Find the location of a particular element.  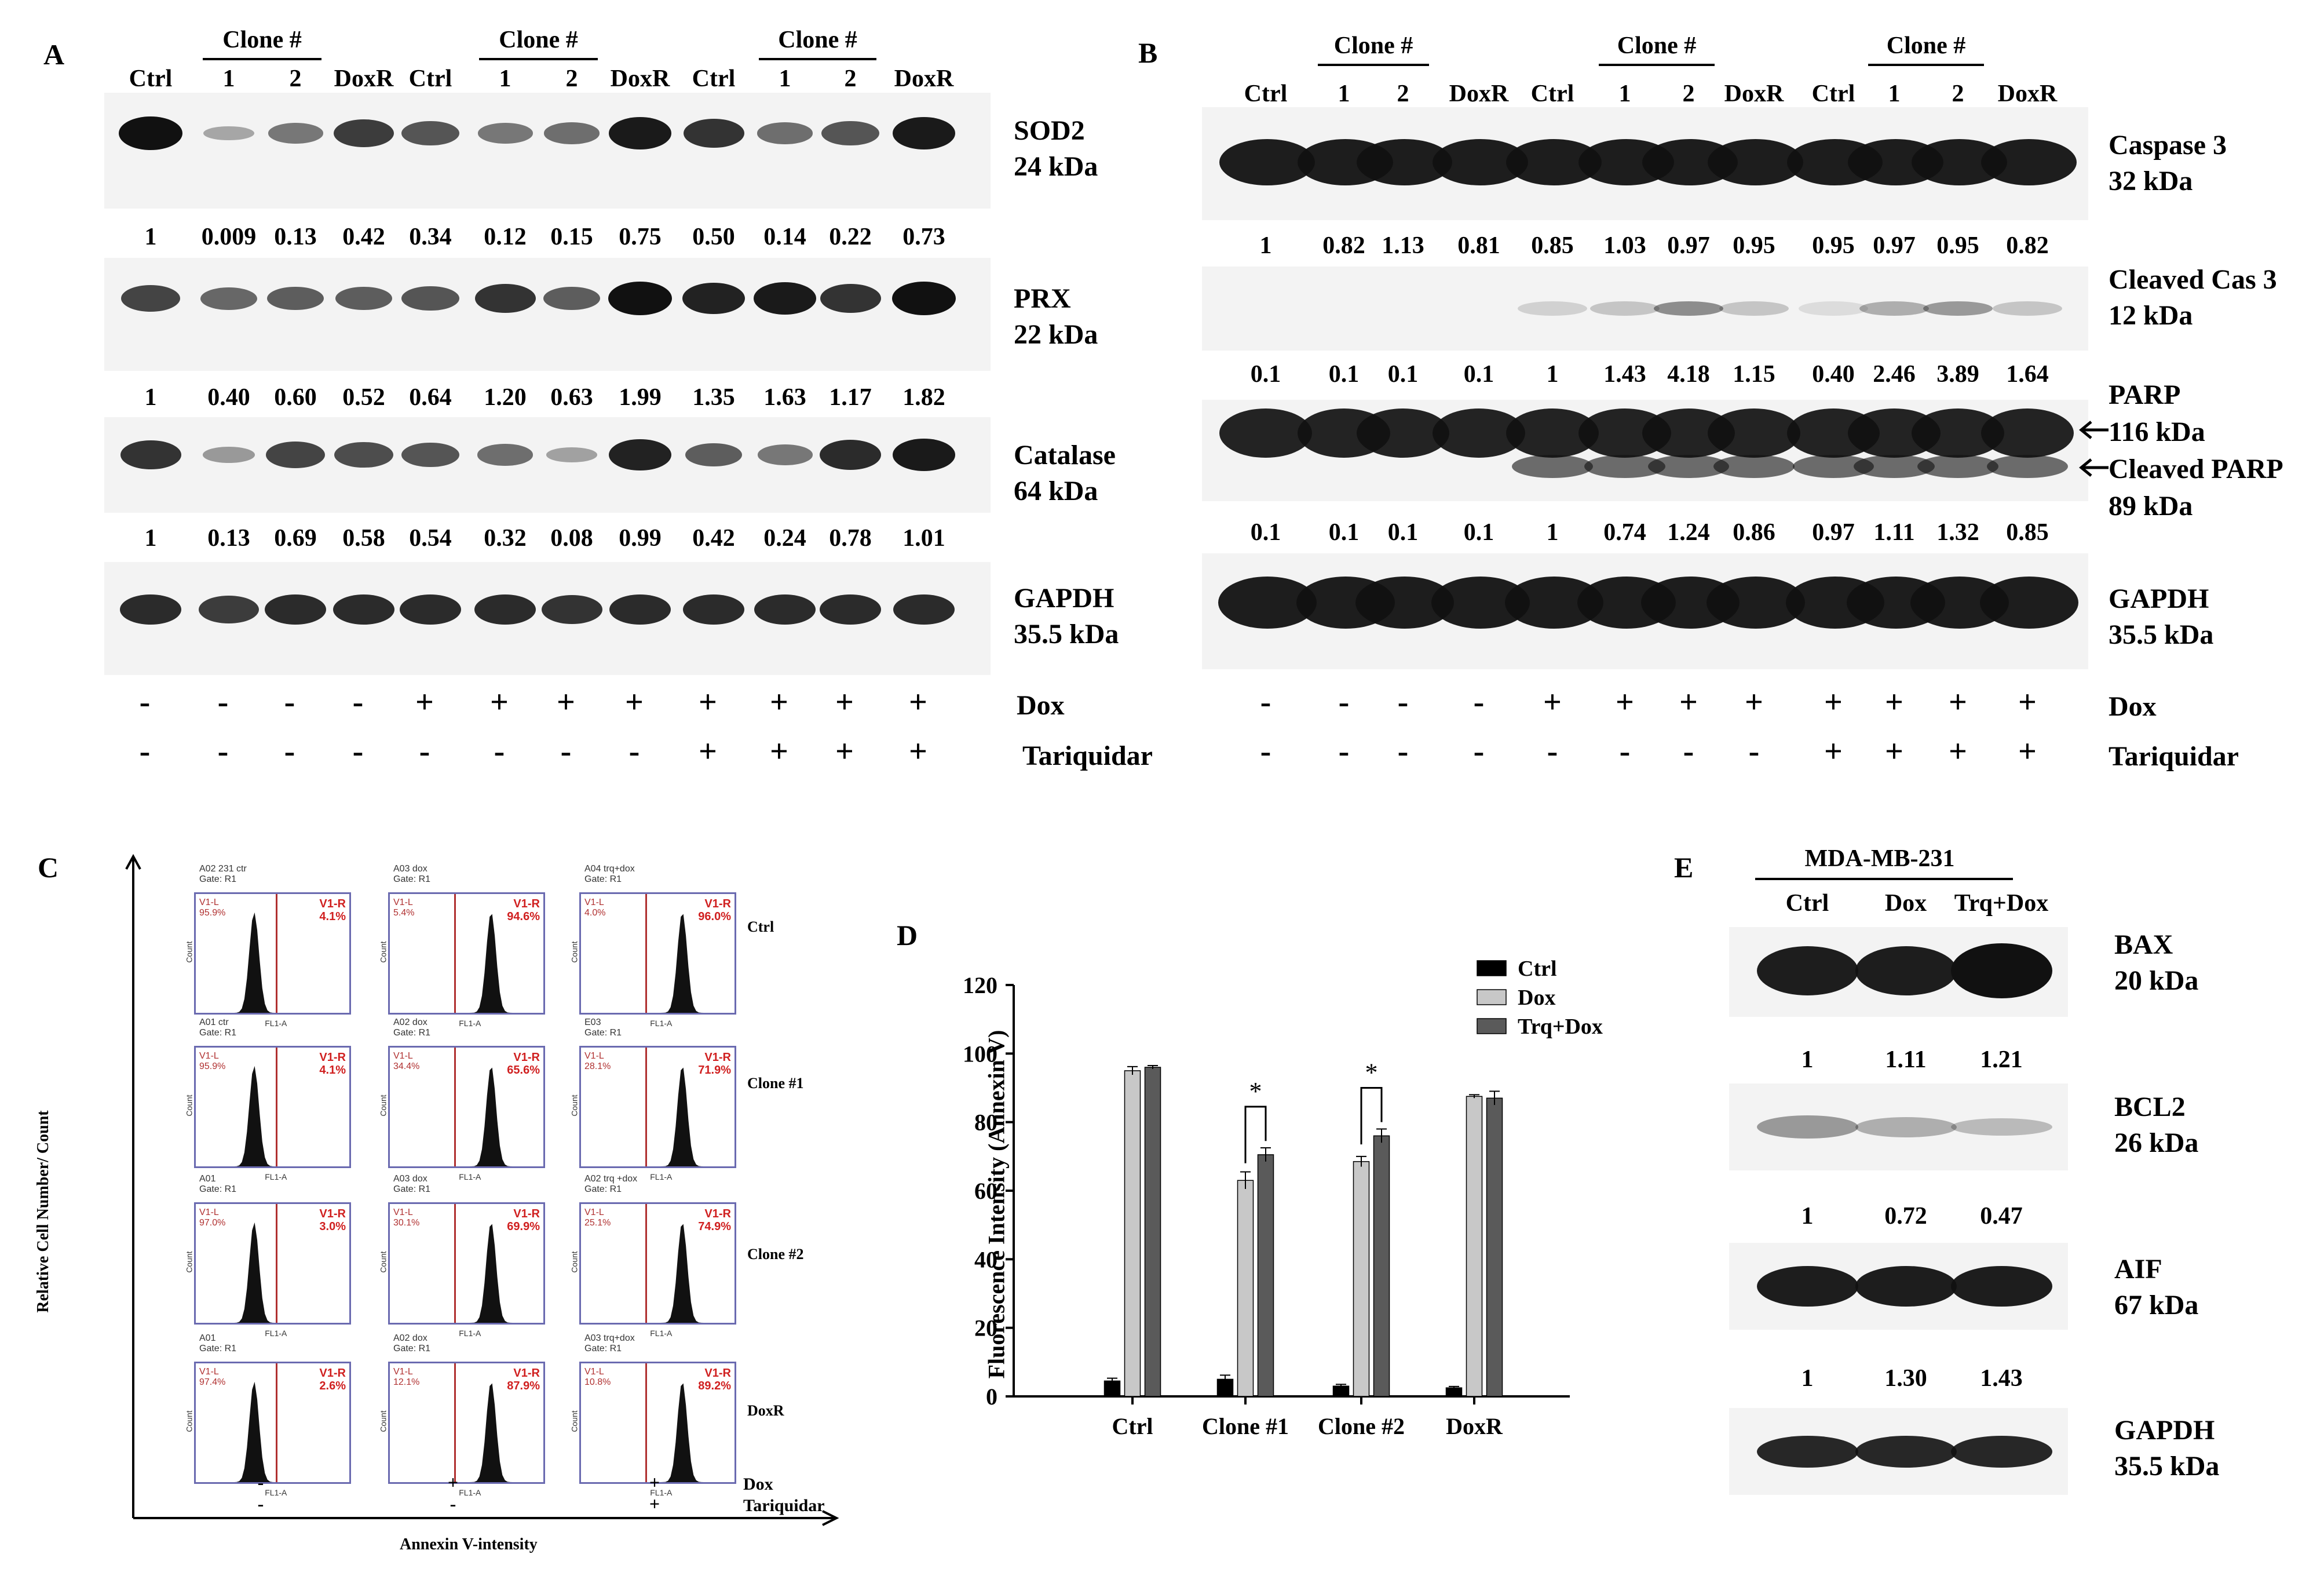

lane-label: Trq+Dox is located at coordinates (2001, 903).